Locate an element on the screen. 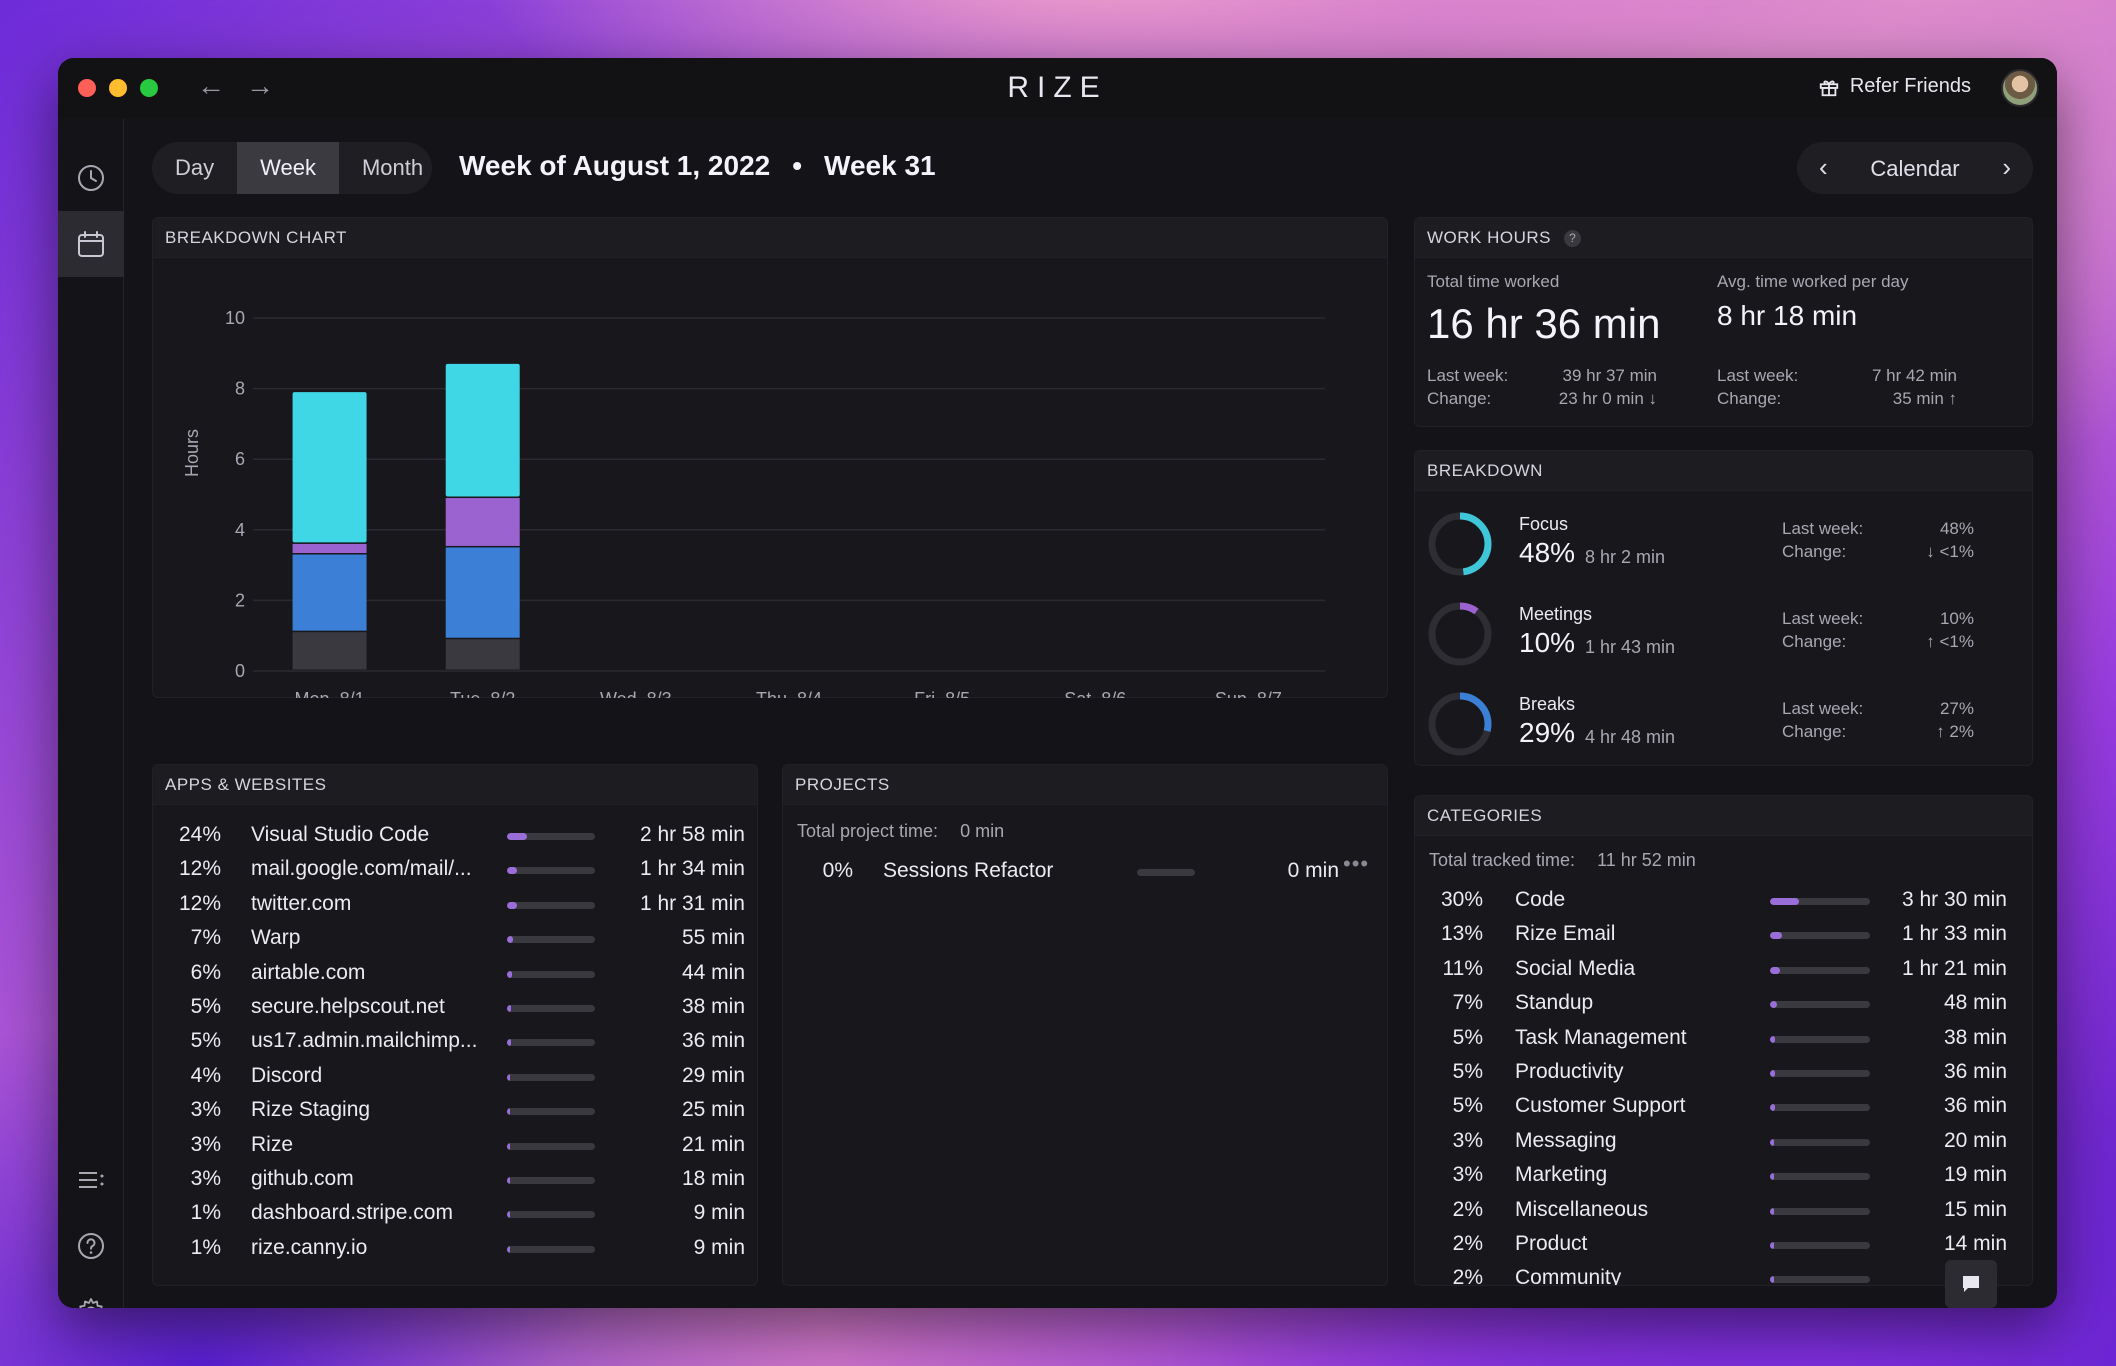 This screenshot has width=2116, height=1366. tab-day: Day is located at coordinates (195, 167).